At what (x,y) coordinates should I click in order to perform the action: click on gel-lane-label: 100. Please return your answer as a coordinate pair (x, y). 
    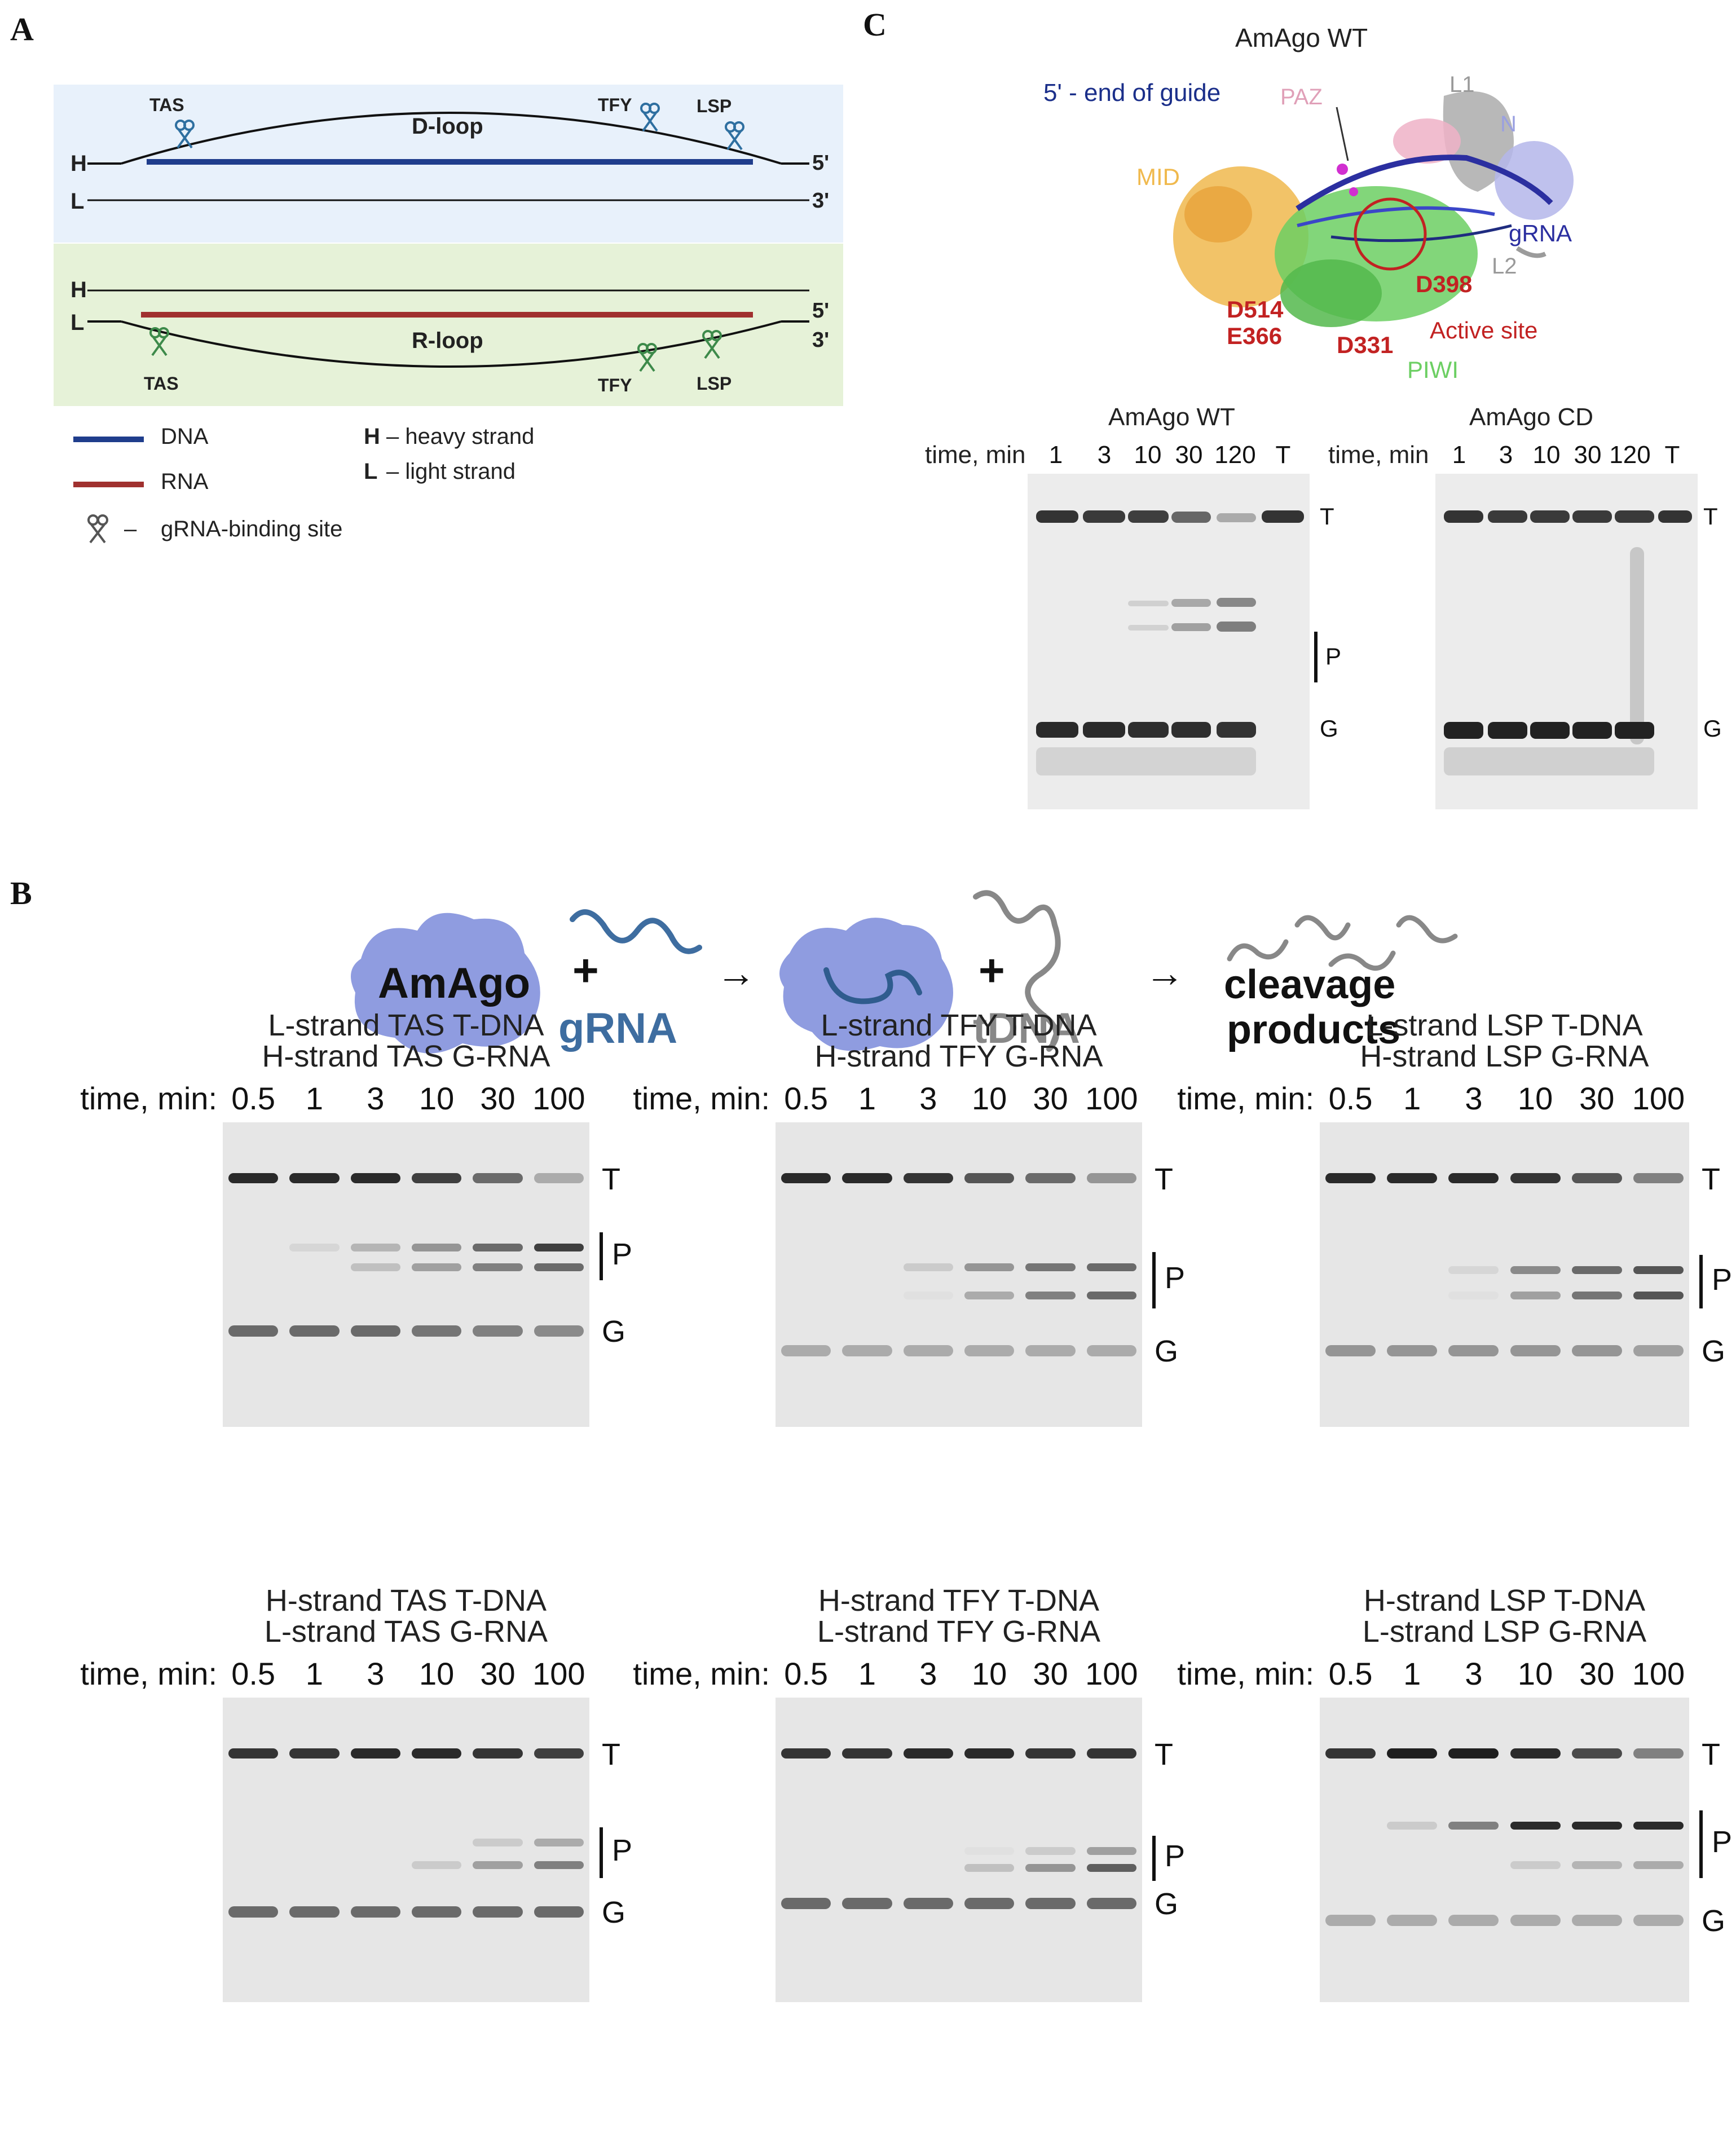
    Looking at the image, I should click on (1658, 1098).